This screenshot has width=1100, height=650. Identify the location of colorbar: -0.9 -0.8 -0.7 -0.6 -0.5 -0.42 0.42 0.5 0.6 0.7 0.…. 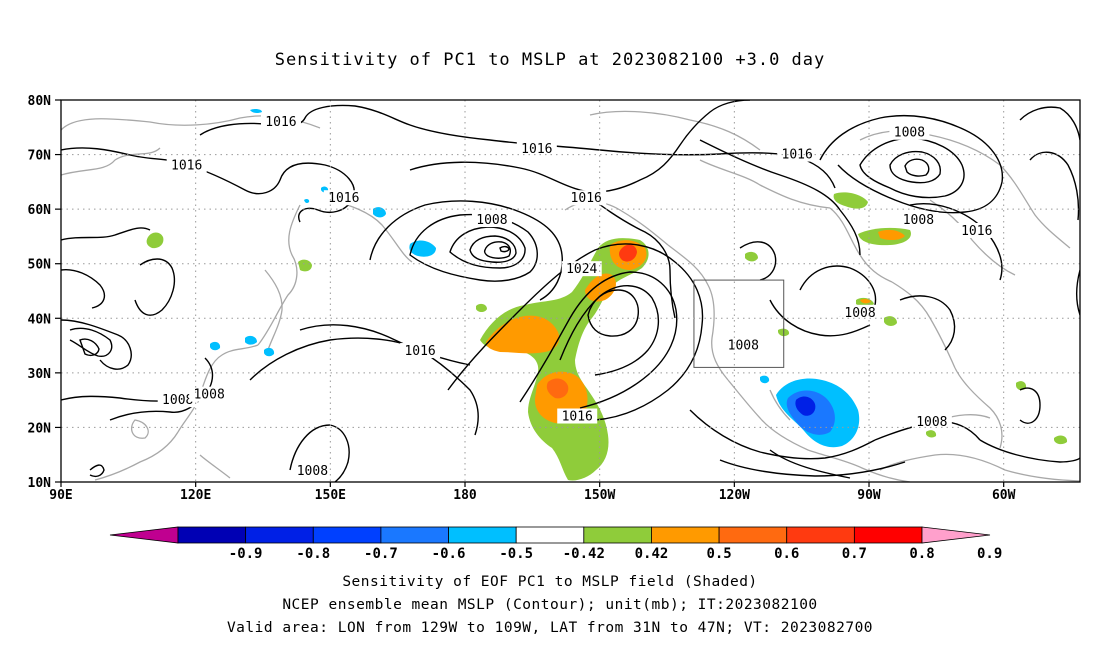
(555, 544).